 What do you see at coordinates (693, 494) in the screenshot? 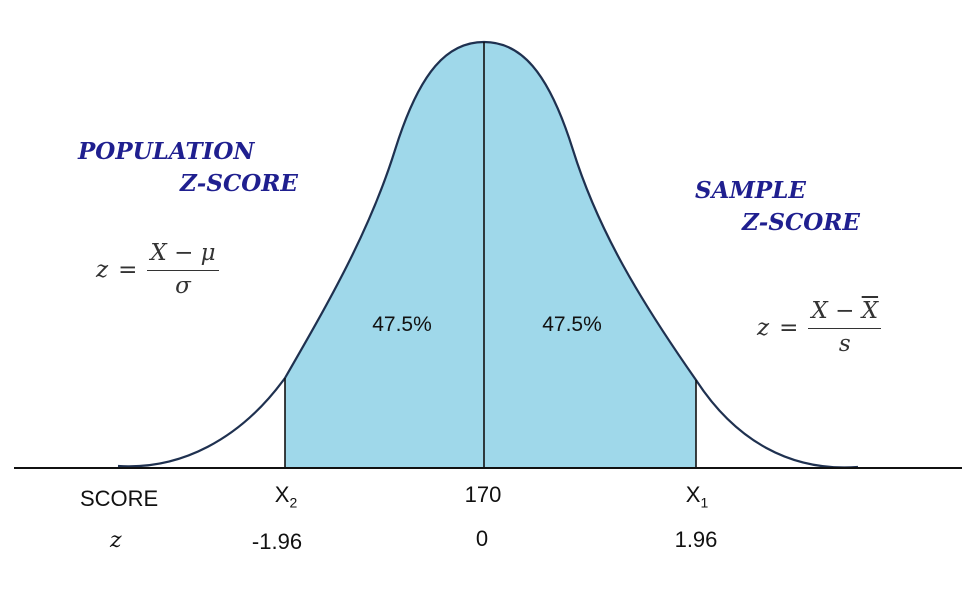
I see `x1-symbol: X` at bounding box center [693, 494].